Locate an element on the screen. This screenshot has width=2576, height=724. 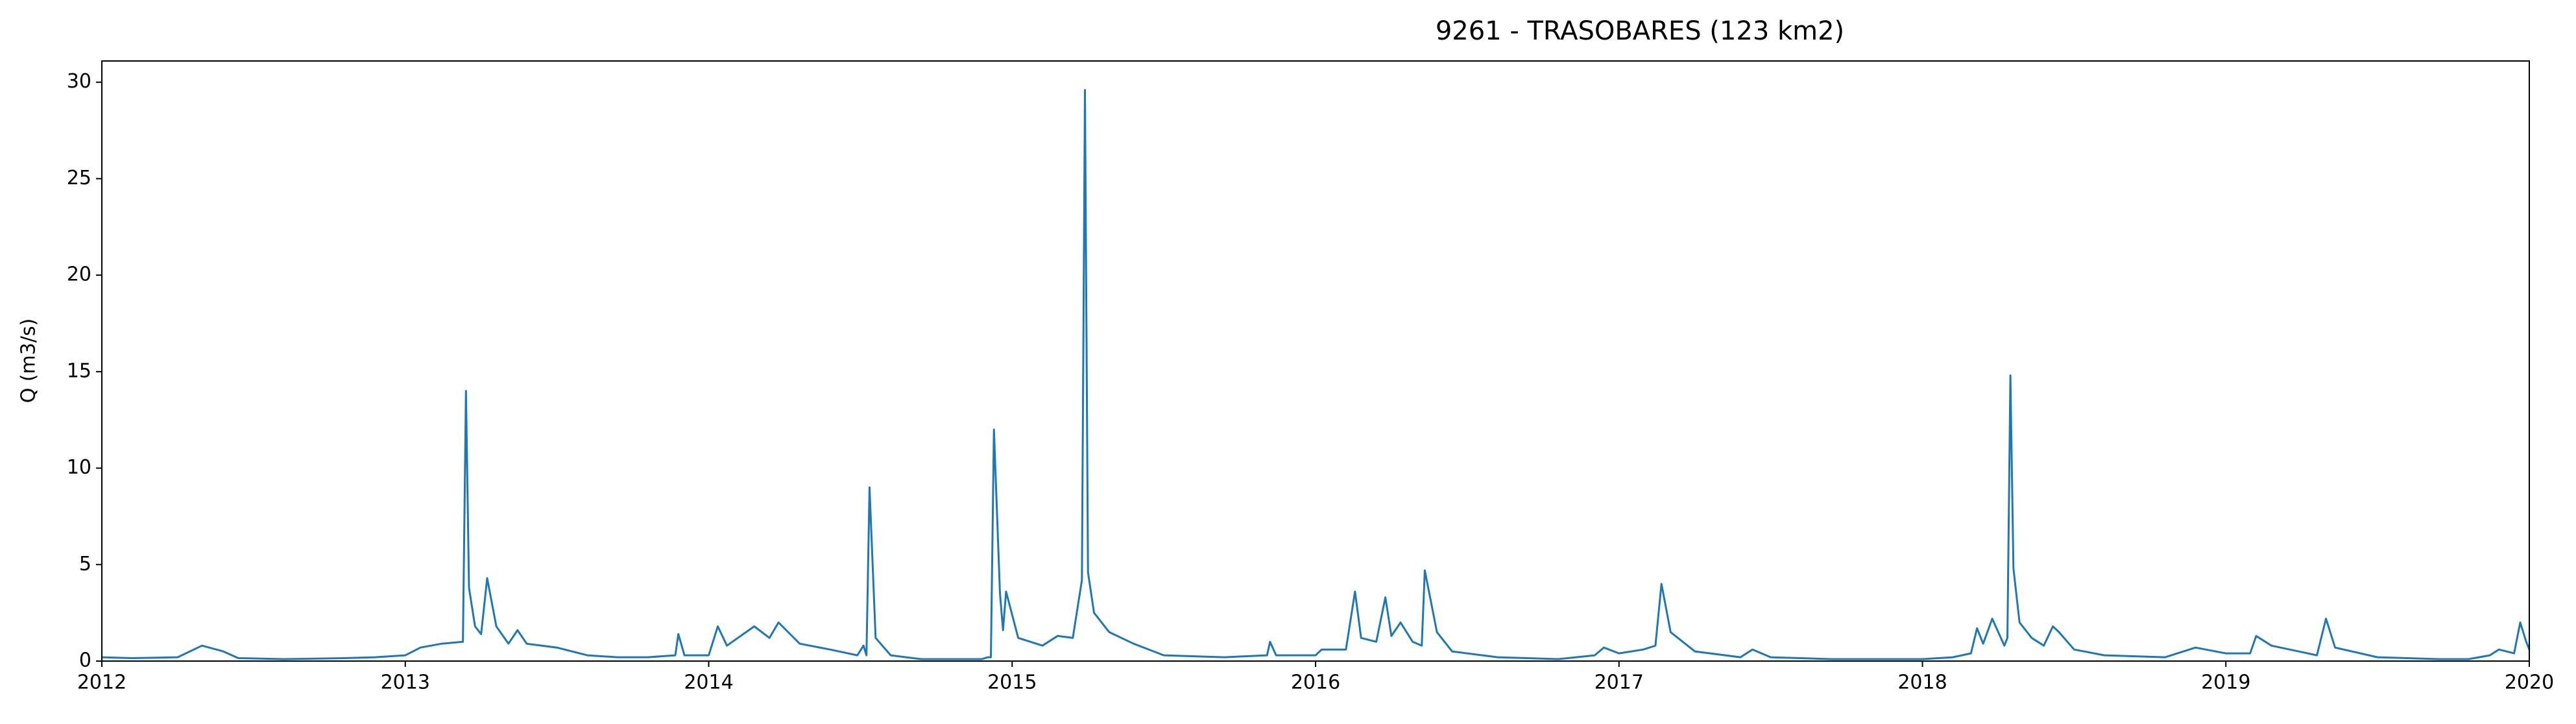
y-tick-label: 15 is located at coordinates (79, 370).